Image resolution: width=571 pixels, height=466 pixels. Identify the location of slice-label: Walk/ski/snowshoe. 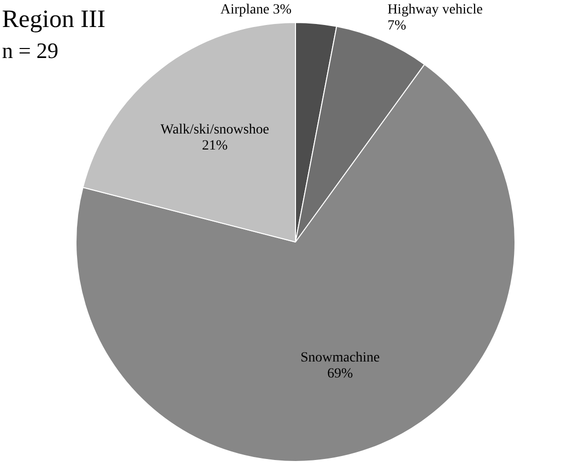
(215, 130).